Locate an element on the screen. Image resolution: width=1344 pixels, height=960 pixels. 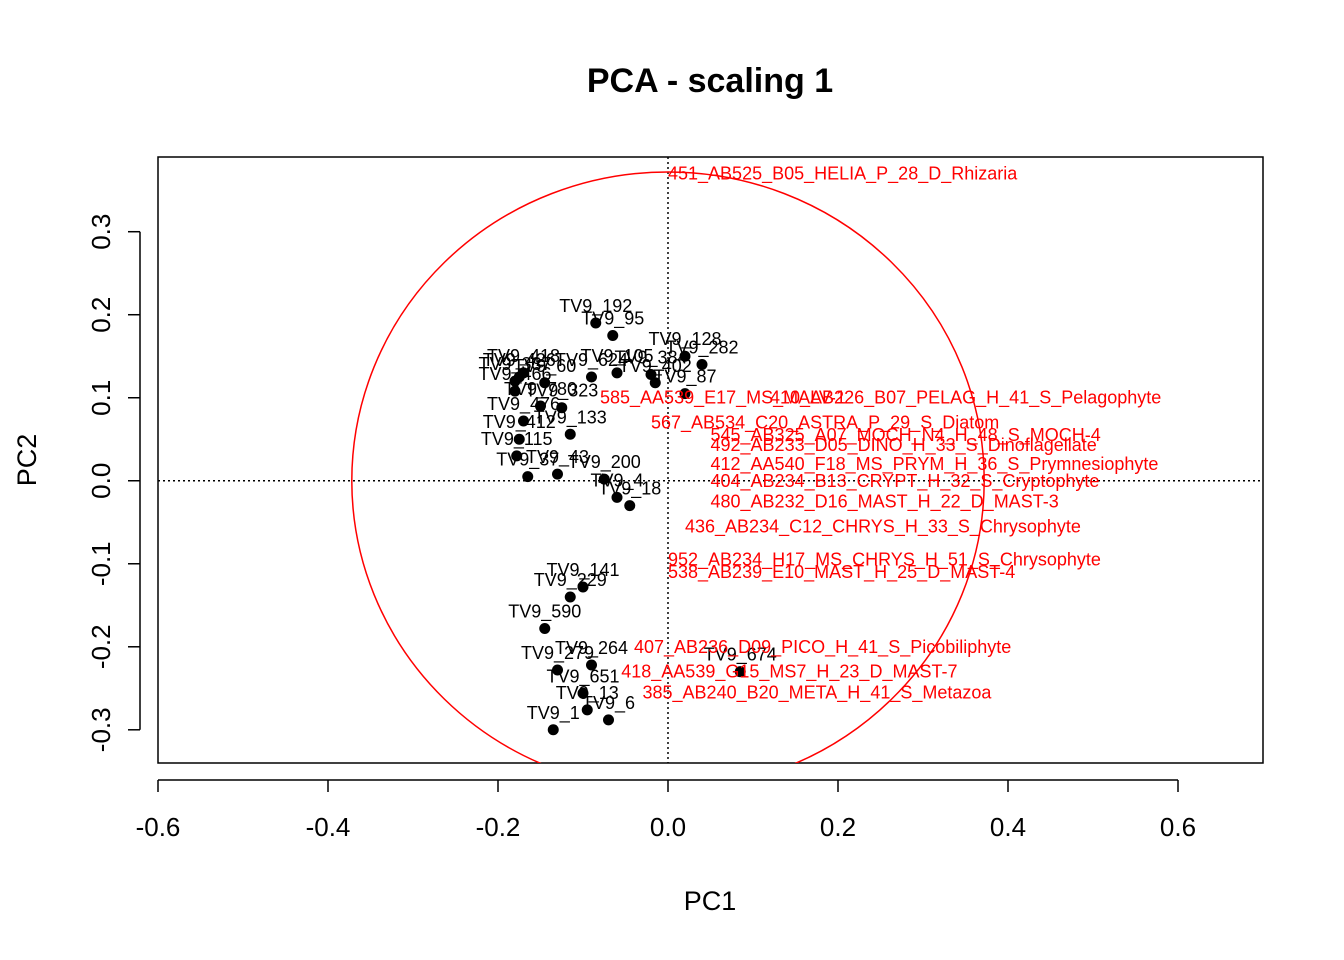
site-label: TV9_590 is located at coordinates (544, 612).